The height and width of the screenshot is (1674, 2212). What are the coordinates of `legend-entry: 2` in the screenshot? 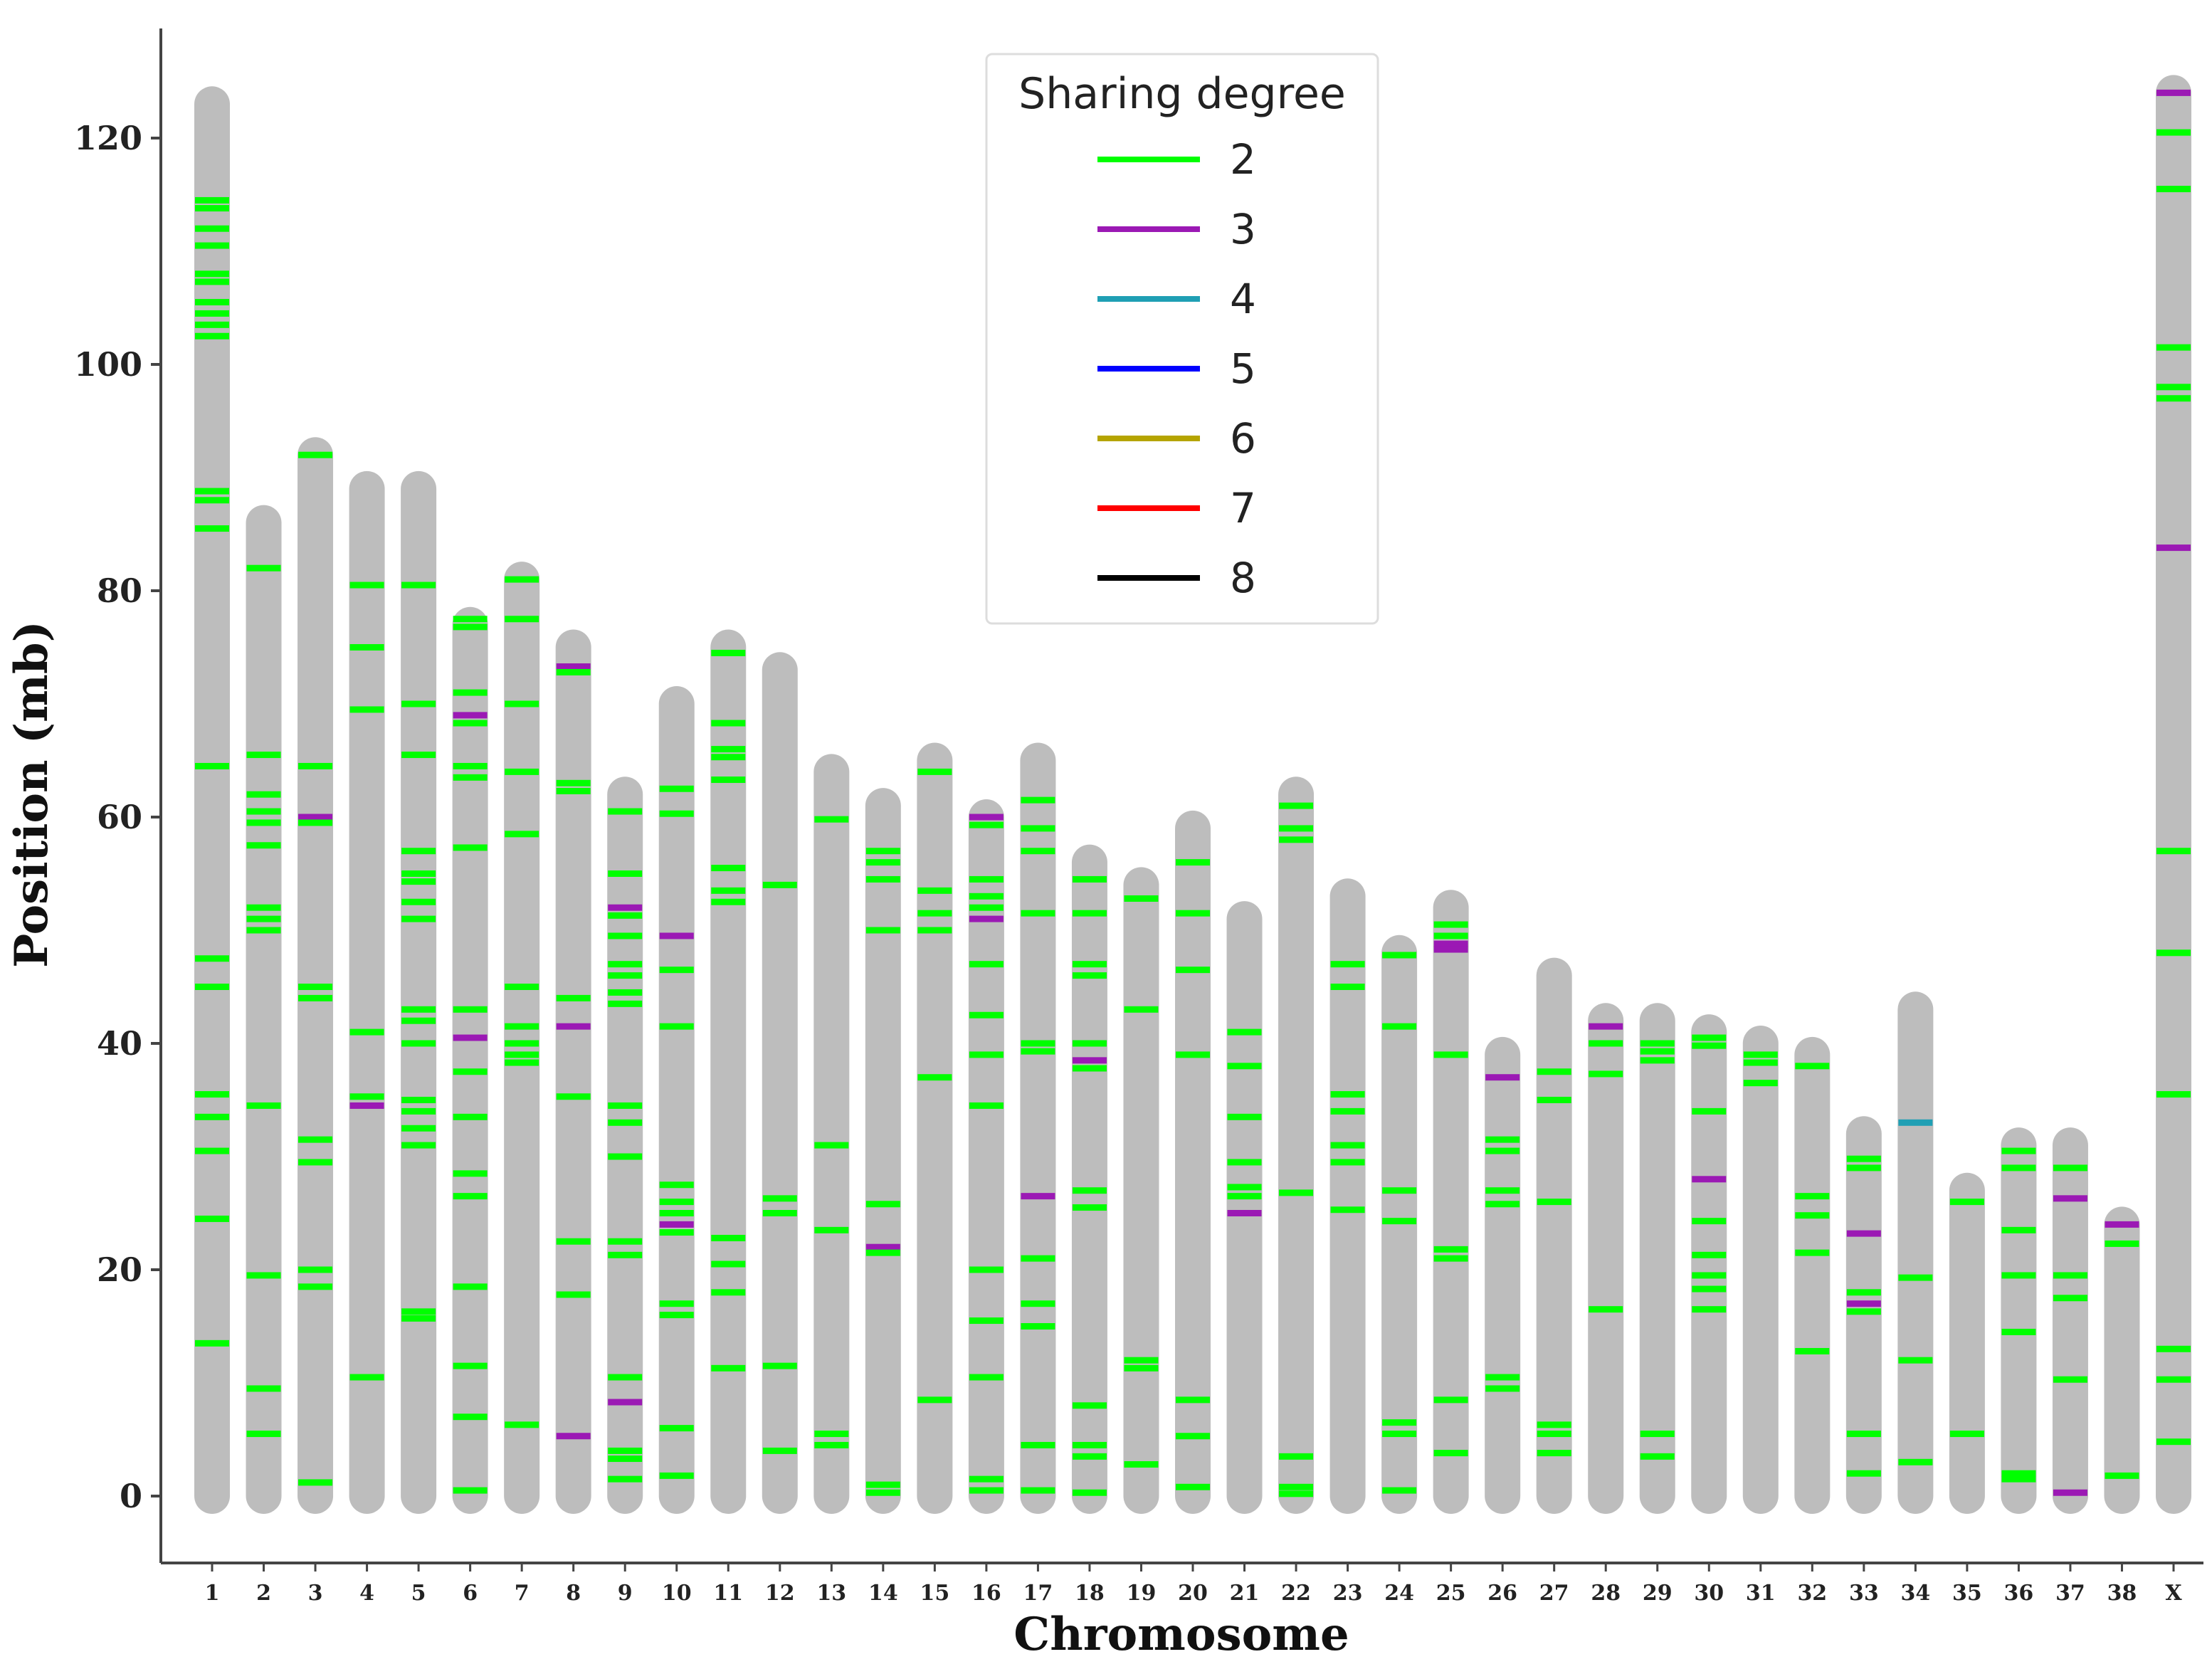 It's located at (1176, 159).